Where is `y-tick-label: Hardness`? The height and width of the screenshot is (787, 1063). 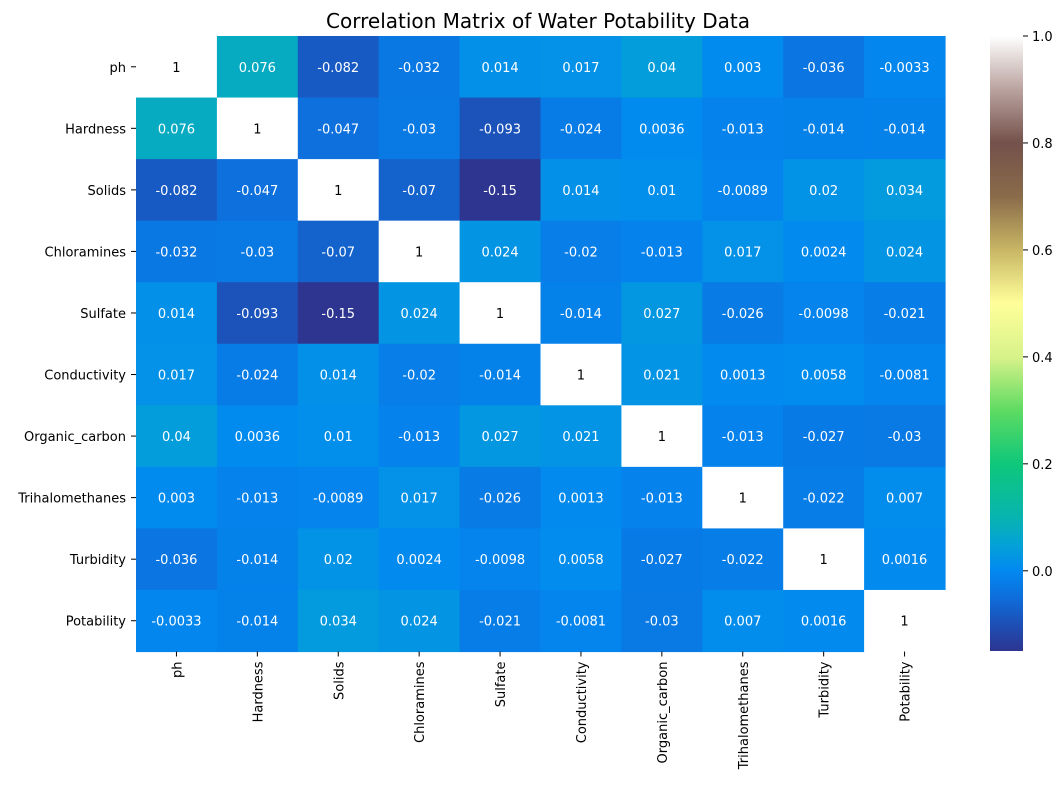
y-tick-label: Hardness is located at coordinates (95, 129).